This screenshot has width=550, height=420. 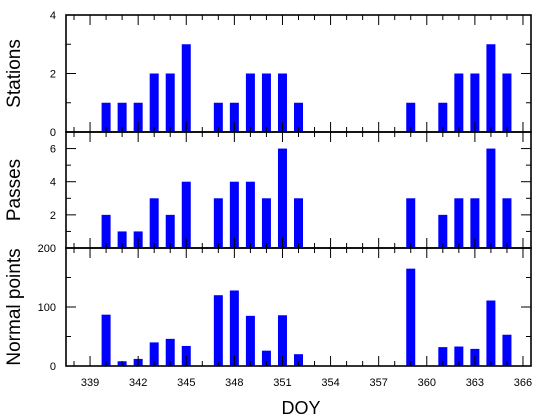 What do you see at coordinates (330, 383) in the screenshot?
I see `x-tick-label: 354` at bounding box center [330, 383].